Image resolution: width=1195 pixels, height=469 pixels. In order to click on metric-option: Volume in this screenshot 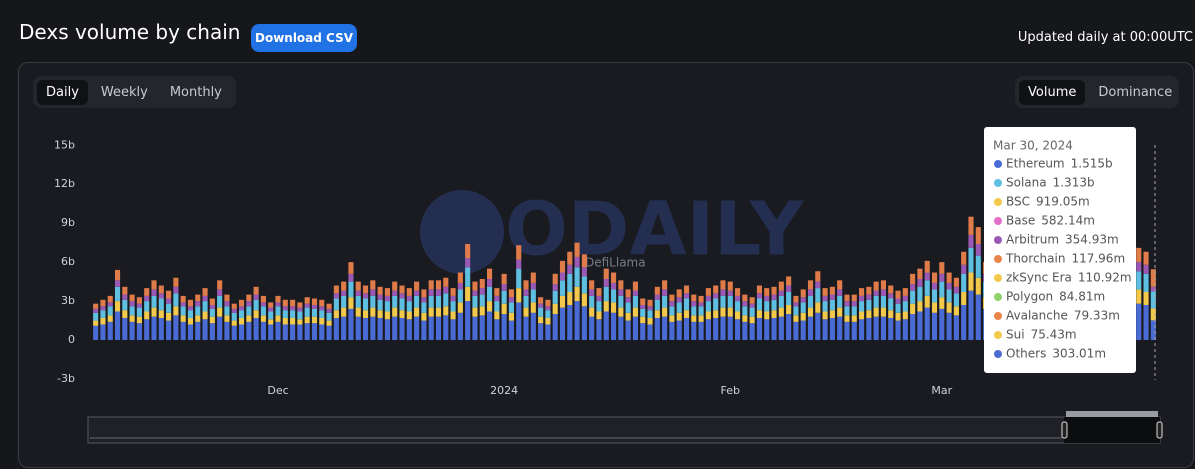, I will do `click(1052, 92)`.